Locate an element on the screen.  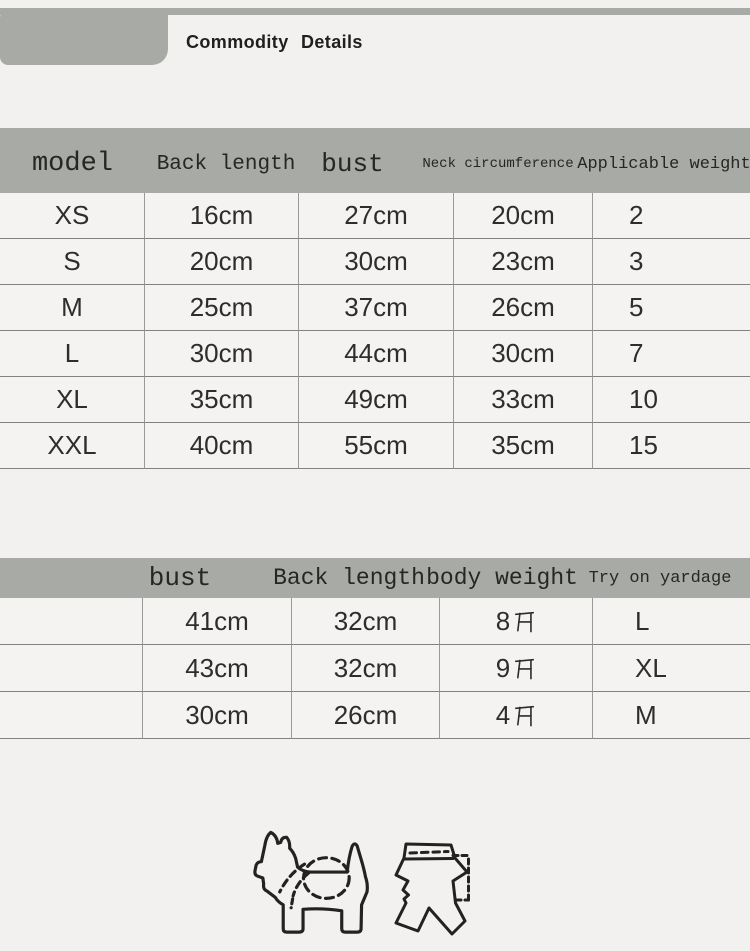
size-cell: 40cm is located at coordinates (222, 446).